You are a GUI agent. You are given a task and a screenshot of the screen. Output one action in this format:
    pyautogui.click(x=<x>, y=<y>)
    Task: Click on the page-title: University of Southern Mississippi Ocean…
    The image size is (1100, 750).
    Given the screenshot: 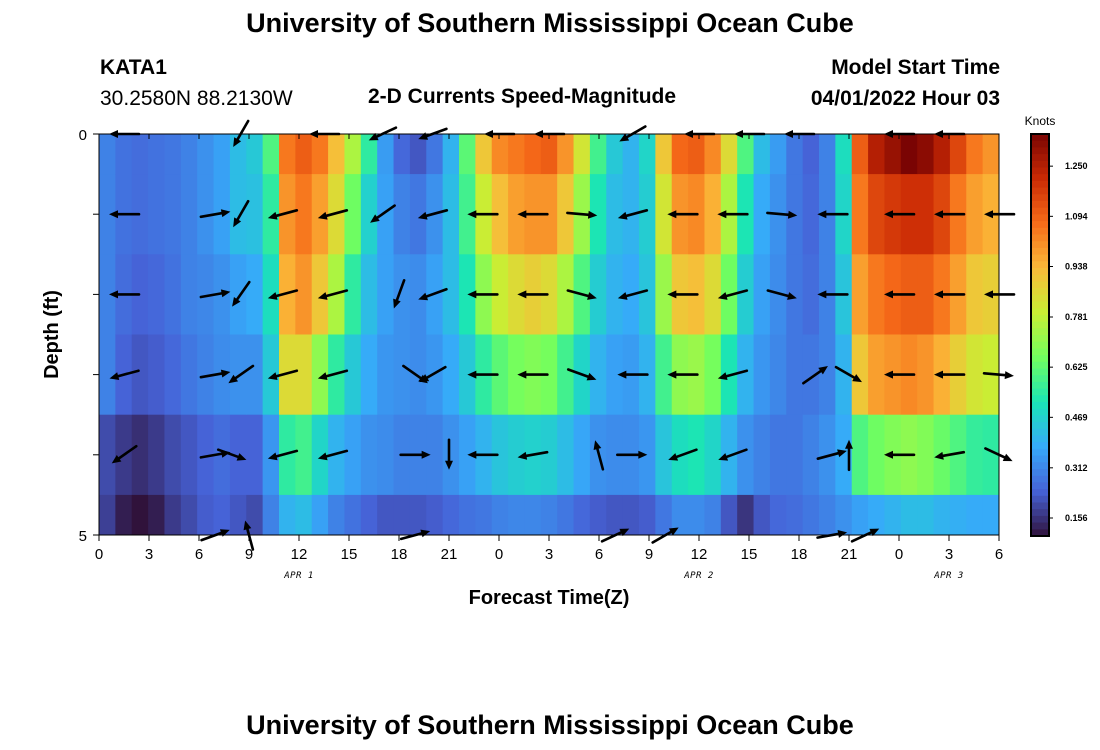 What is the action you would take?
    pyautogui.click(x=550, y=23)
    